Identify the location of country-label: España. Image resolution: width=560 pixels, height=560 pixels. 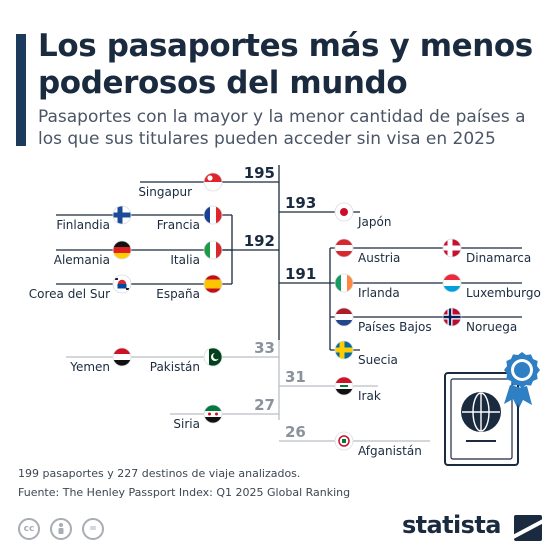
(178, 294).